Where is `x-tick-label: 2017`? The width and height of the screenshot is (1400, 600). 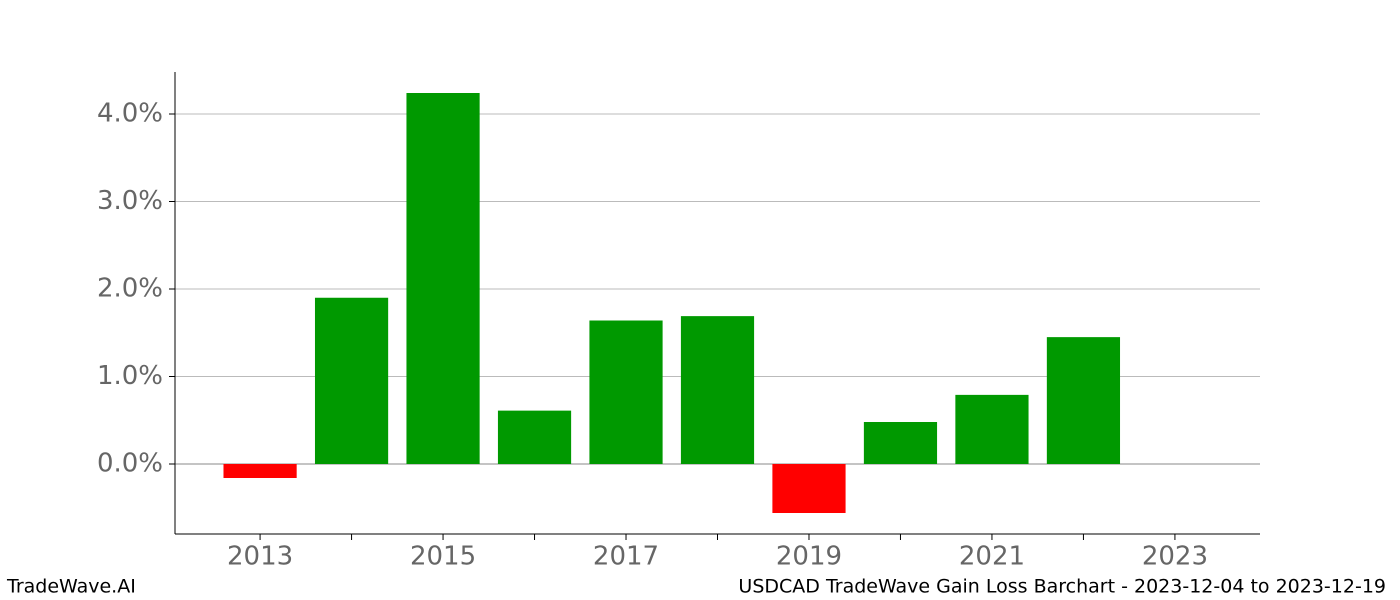
x-tick-label: 2017 is located at coordinates (626, 557).